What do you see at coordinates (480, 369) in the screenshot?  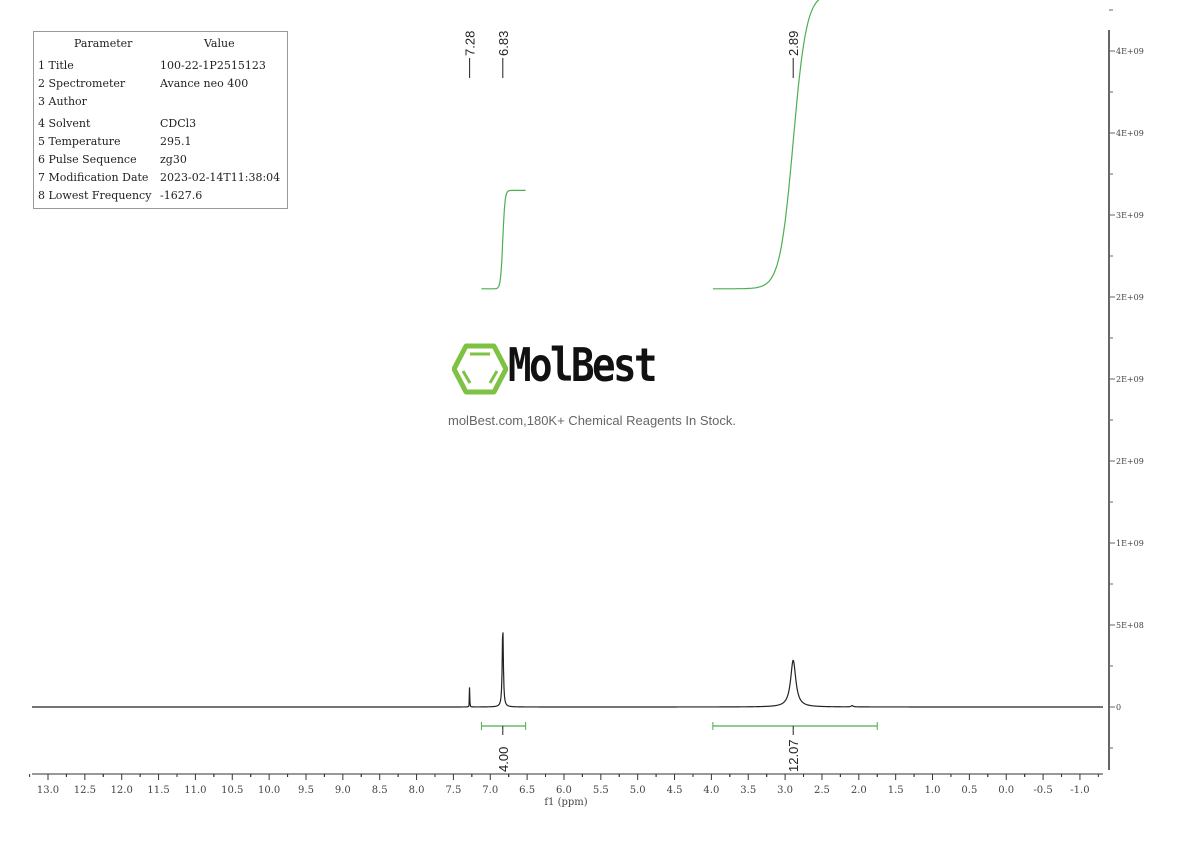 I see `molbest-logo-icon` at bounding box center [480, 369].